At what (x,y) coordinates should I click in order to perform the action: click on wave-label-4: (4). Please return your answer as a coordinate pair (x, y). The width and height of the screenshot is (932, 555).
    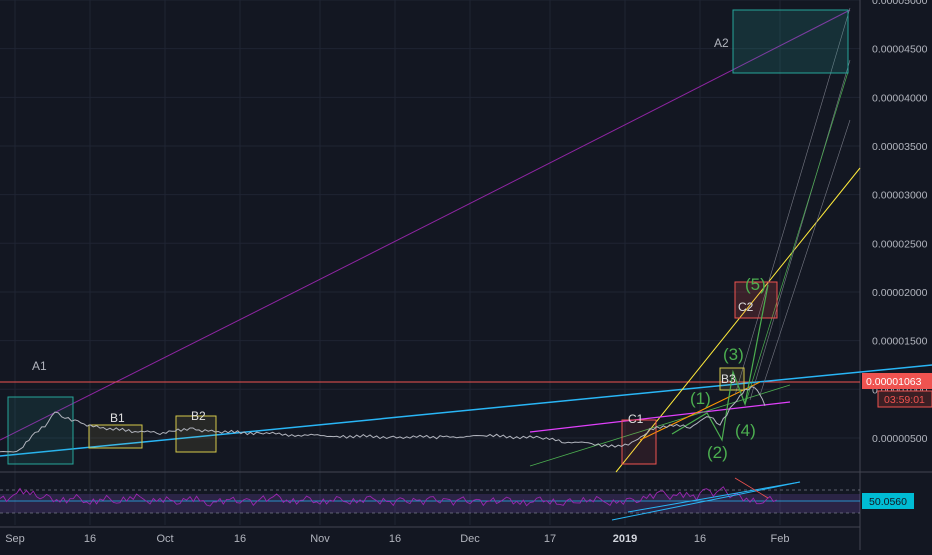
    Looking at the image, I should click on (745, 430).